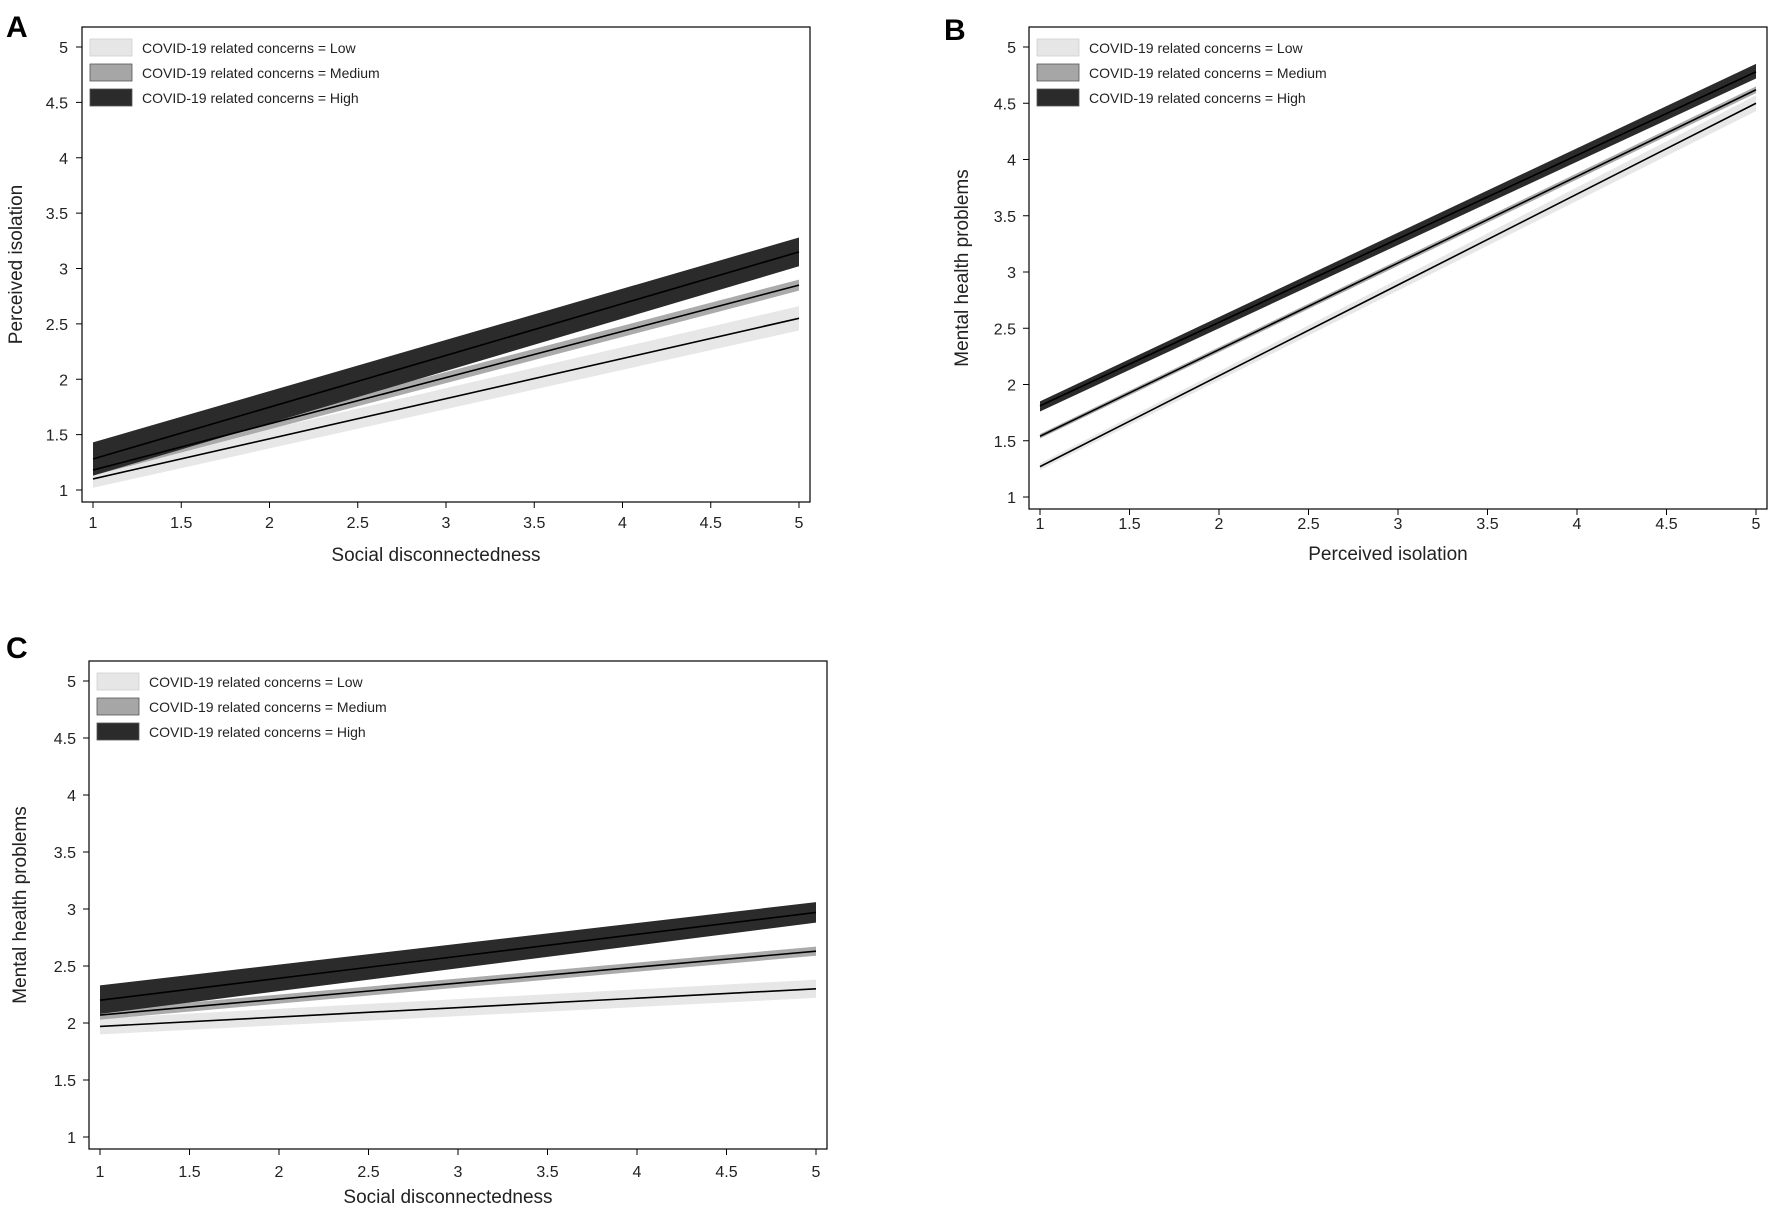  I want to click on panel-c-letter: C, so click(17, 648).